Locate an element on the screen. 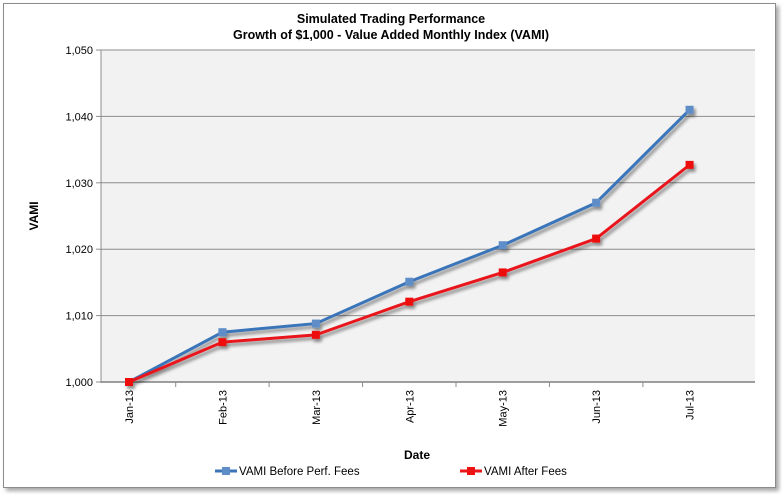 This screenshot has height=494, width=782. x-tick-label: Jan-13 is located at coordinates (130, 407).